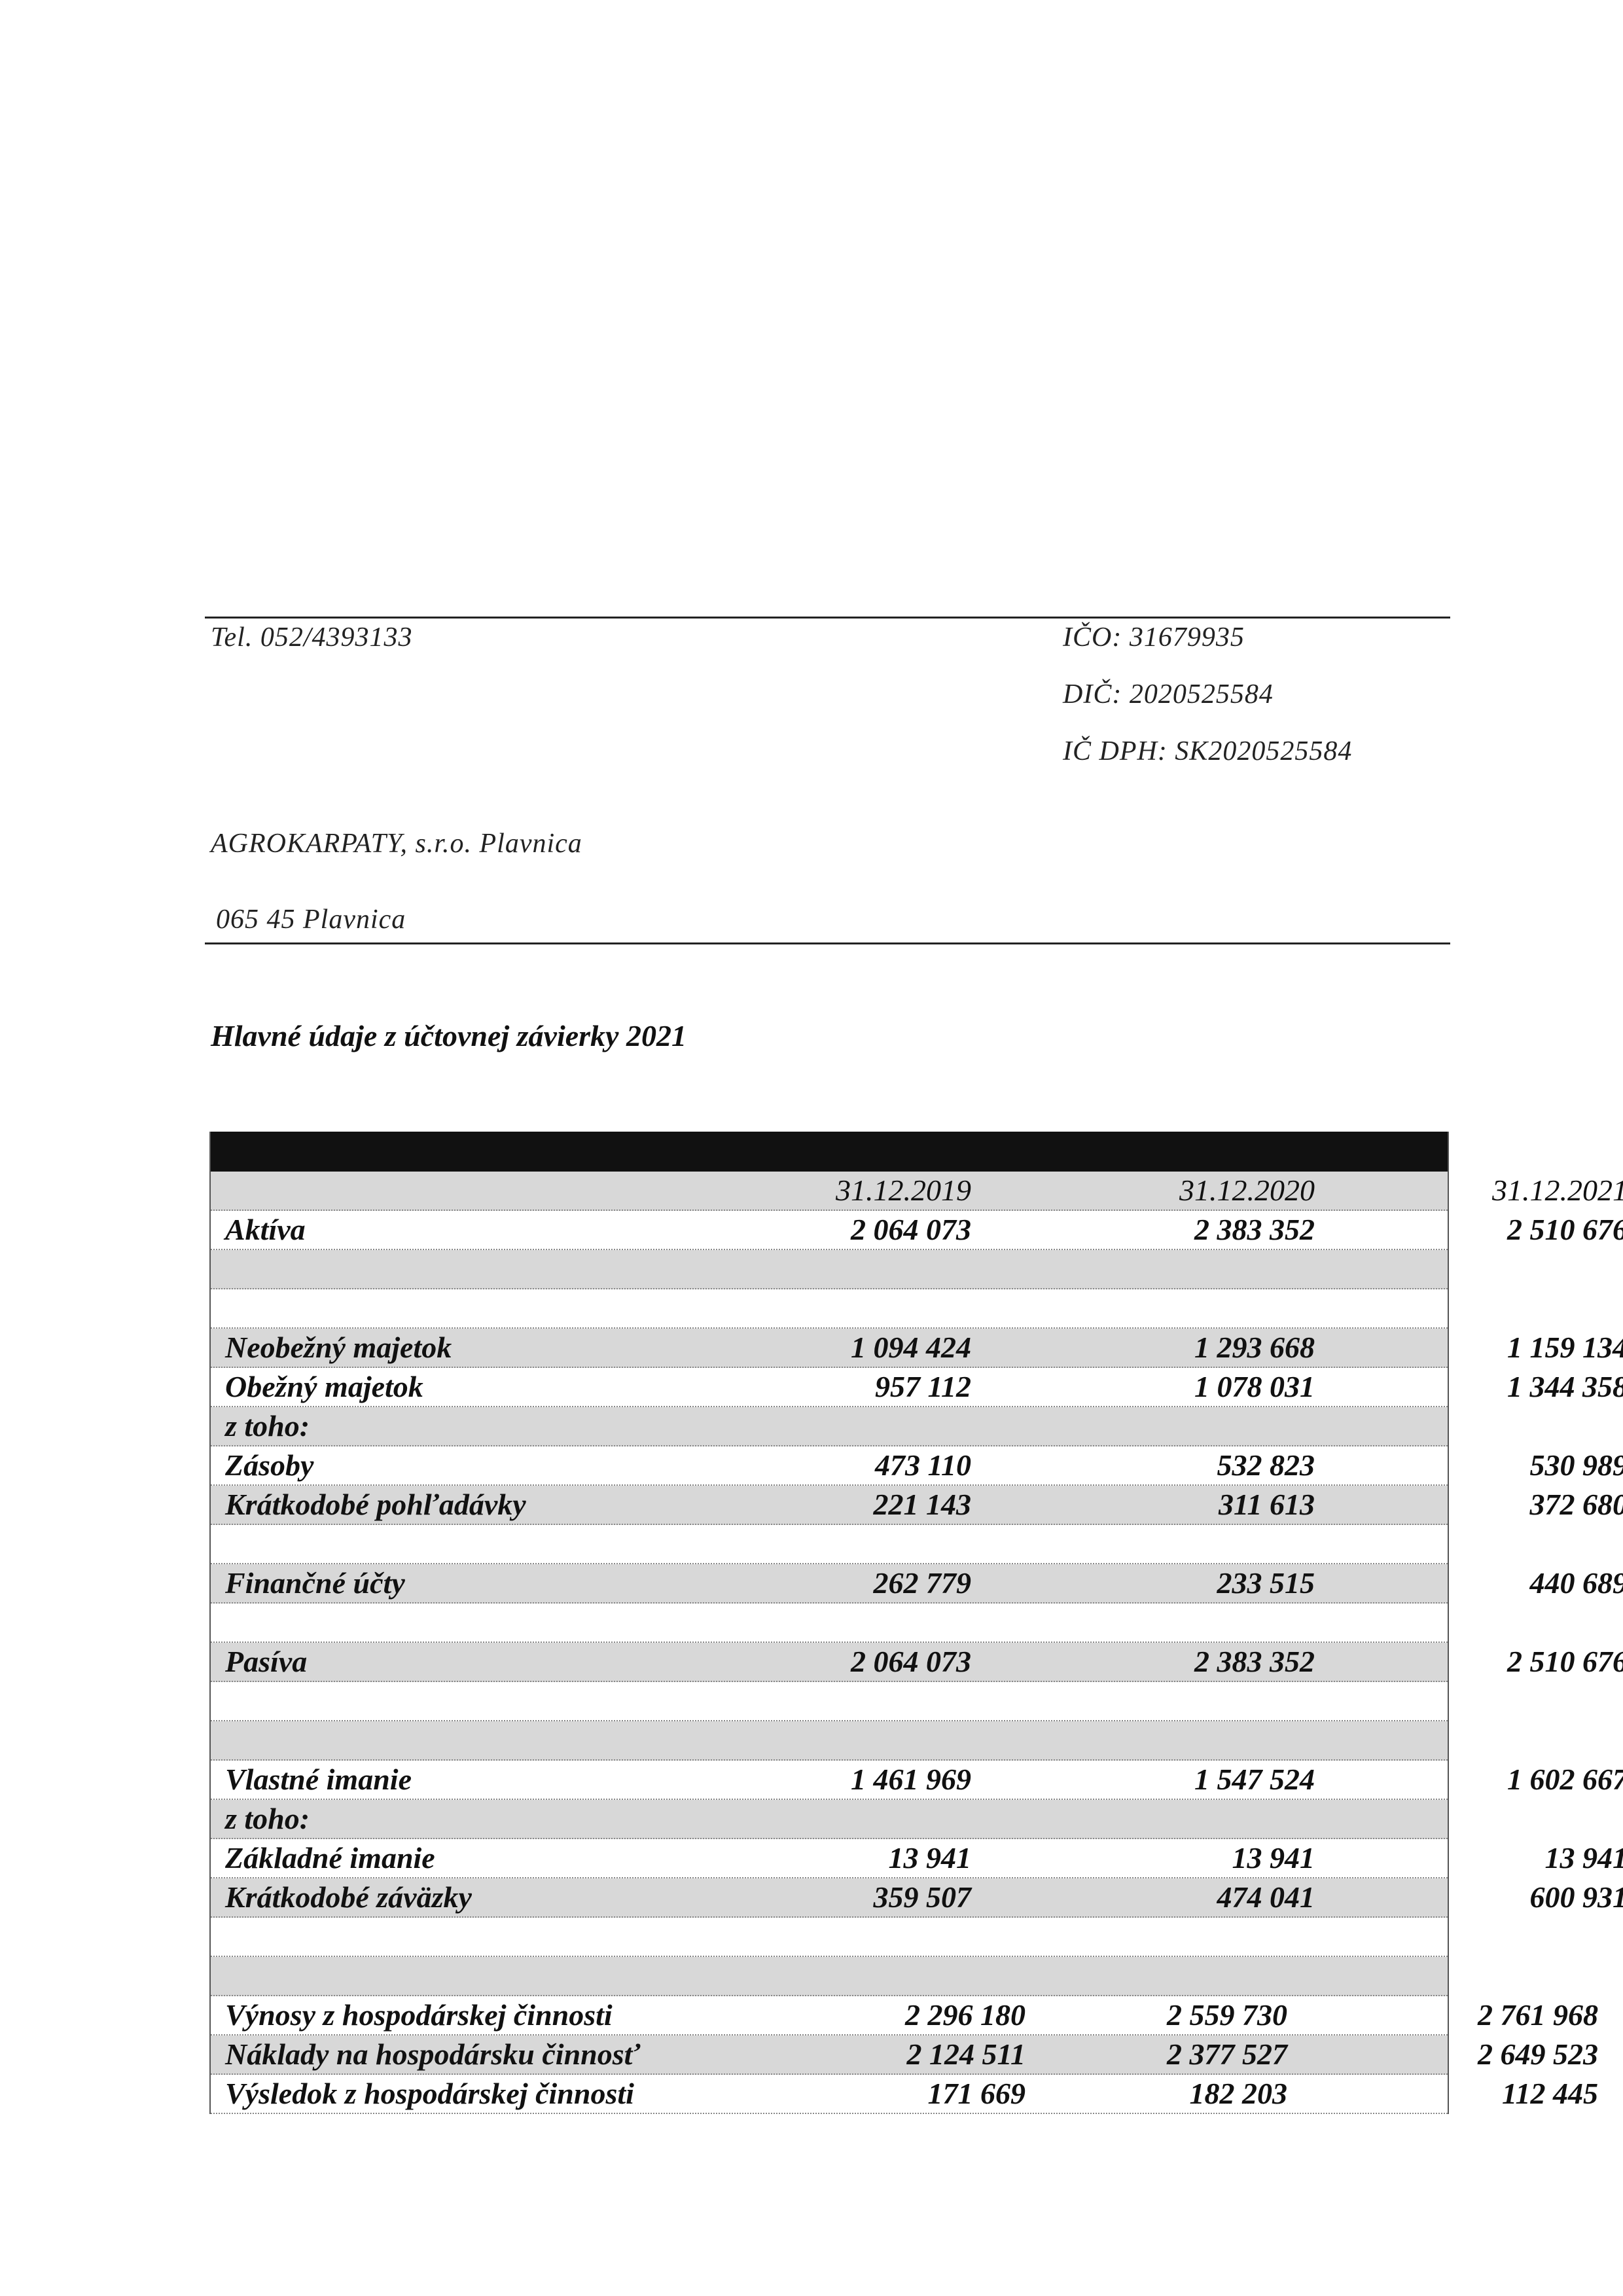 The image size is (1623, 2296). What do you see at coordinates (1154, 637) in the screenshot?
I see `ico: IČO: 31679935` at bounding box center [1154, 637].